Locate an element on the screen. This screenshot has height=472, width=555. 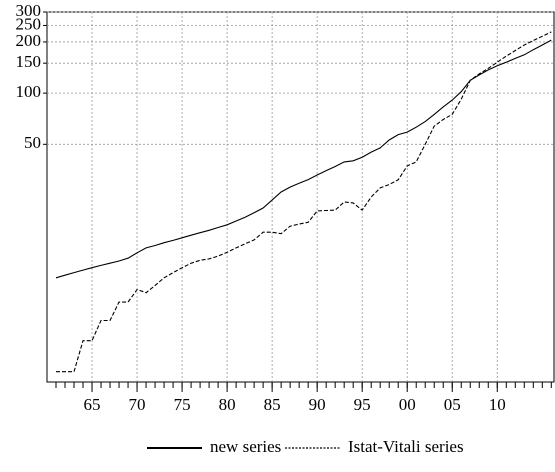
x-tick-label: 75 is located at coordinates (182, 404).